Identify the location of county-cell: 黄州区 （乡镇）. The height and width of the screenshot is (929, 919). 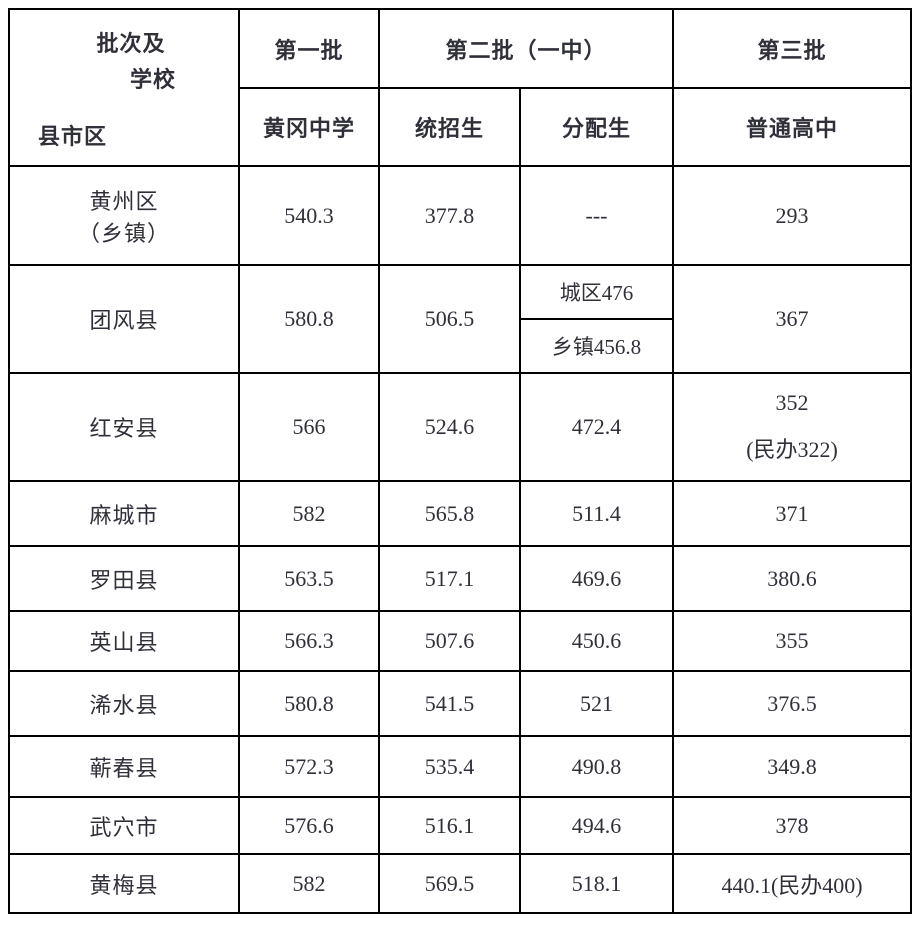
(124, 215).